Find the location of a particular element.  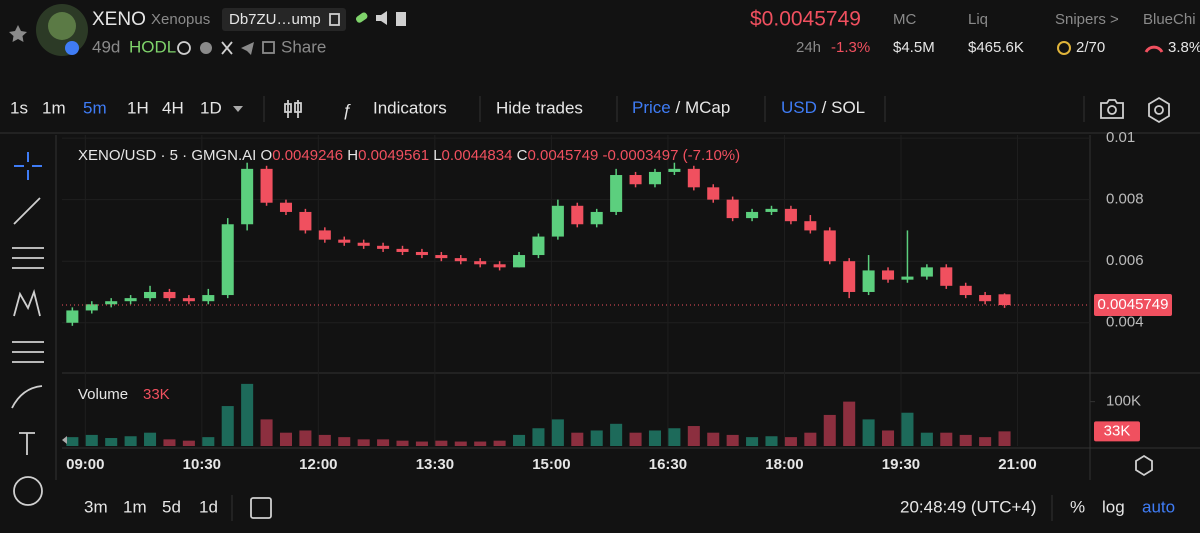

copy-icon is located at coordinates (334, 19).